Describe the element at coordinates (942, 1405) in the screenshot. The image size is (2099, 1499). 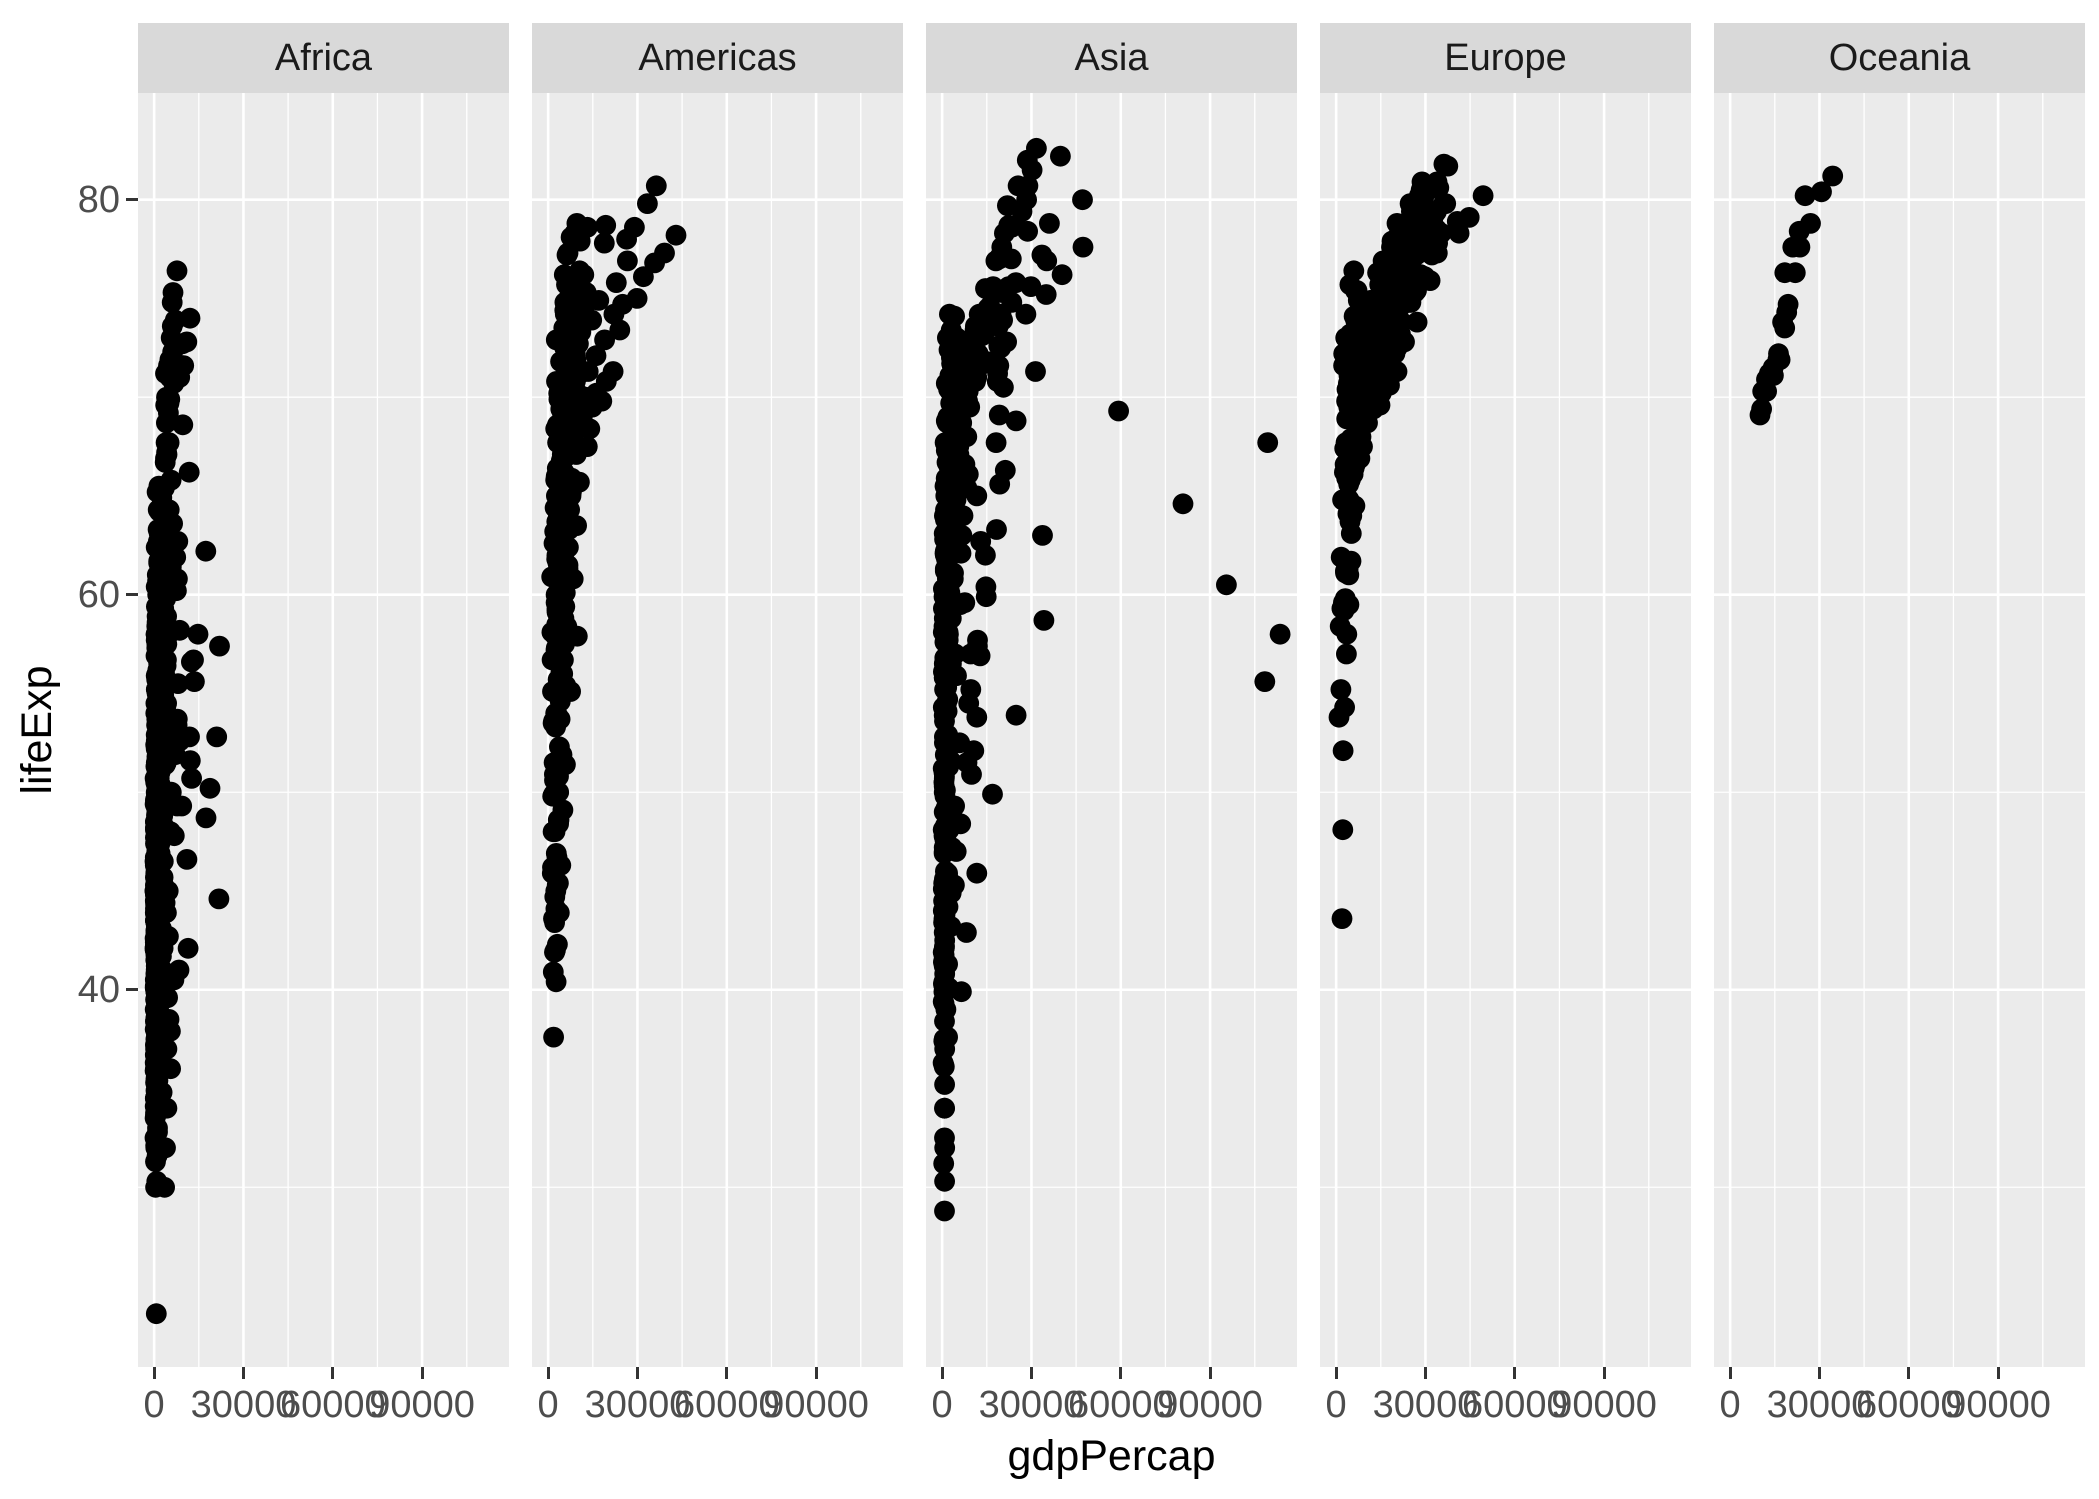
I see `x-axis-tick-label: 0` at that location.